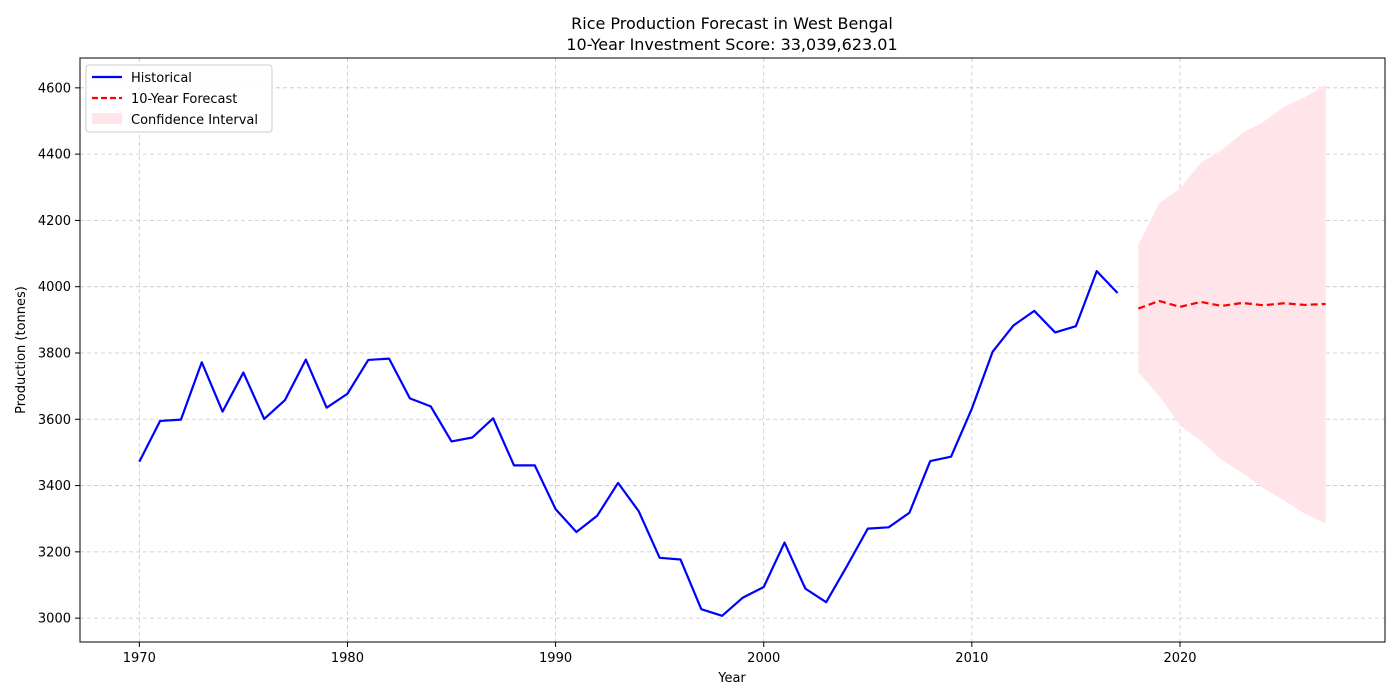 Image resolution: width=1400 pixels, height=700 pixels. I want to click on y-tick-label: 3000, so click(54, 619).